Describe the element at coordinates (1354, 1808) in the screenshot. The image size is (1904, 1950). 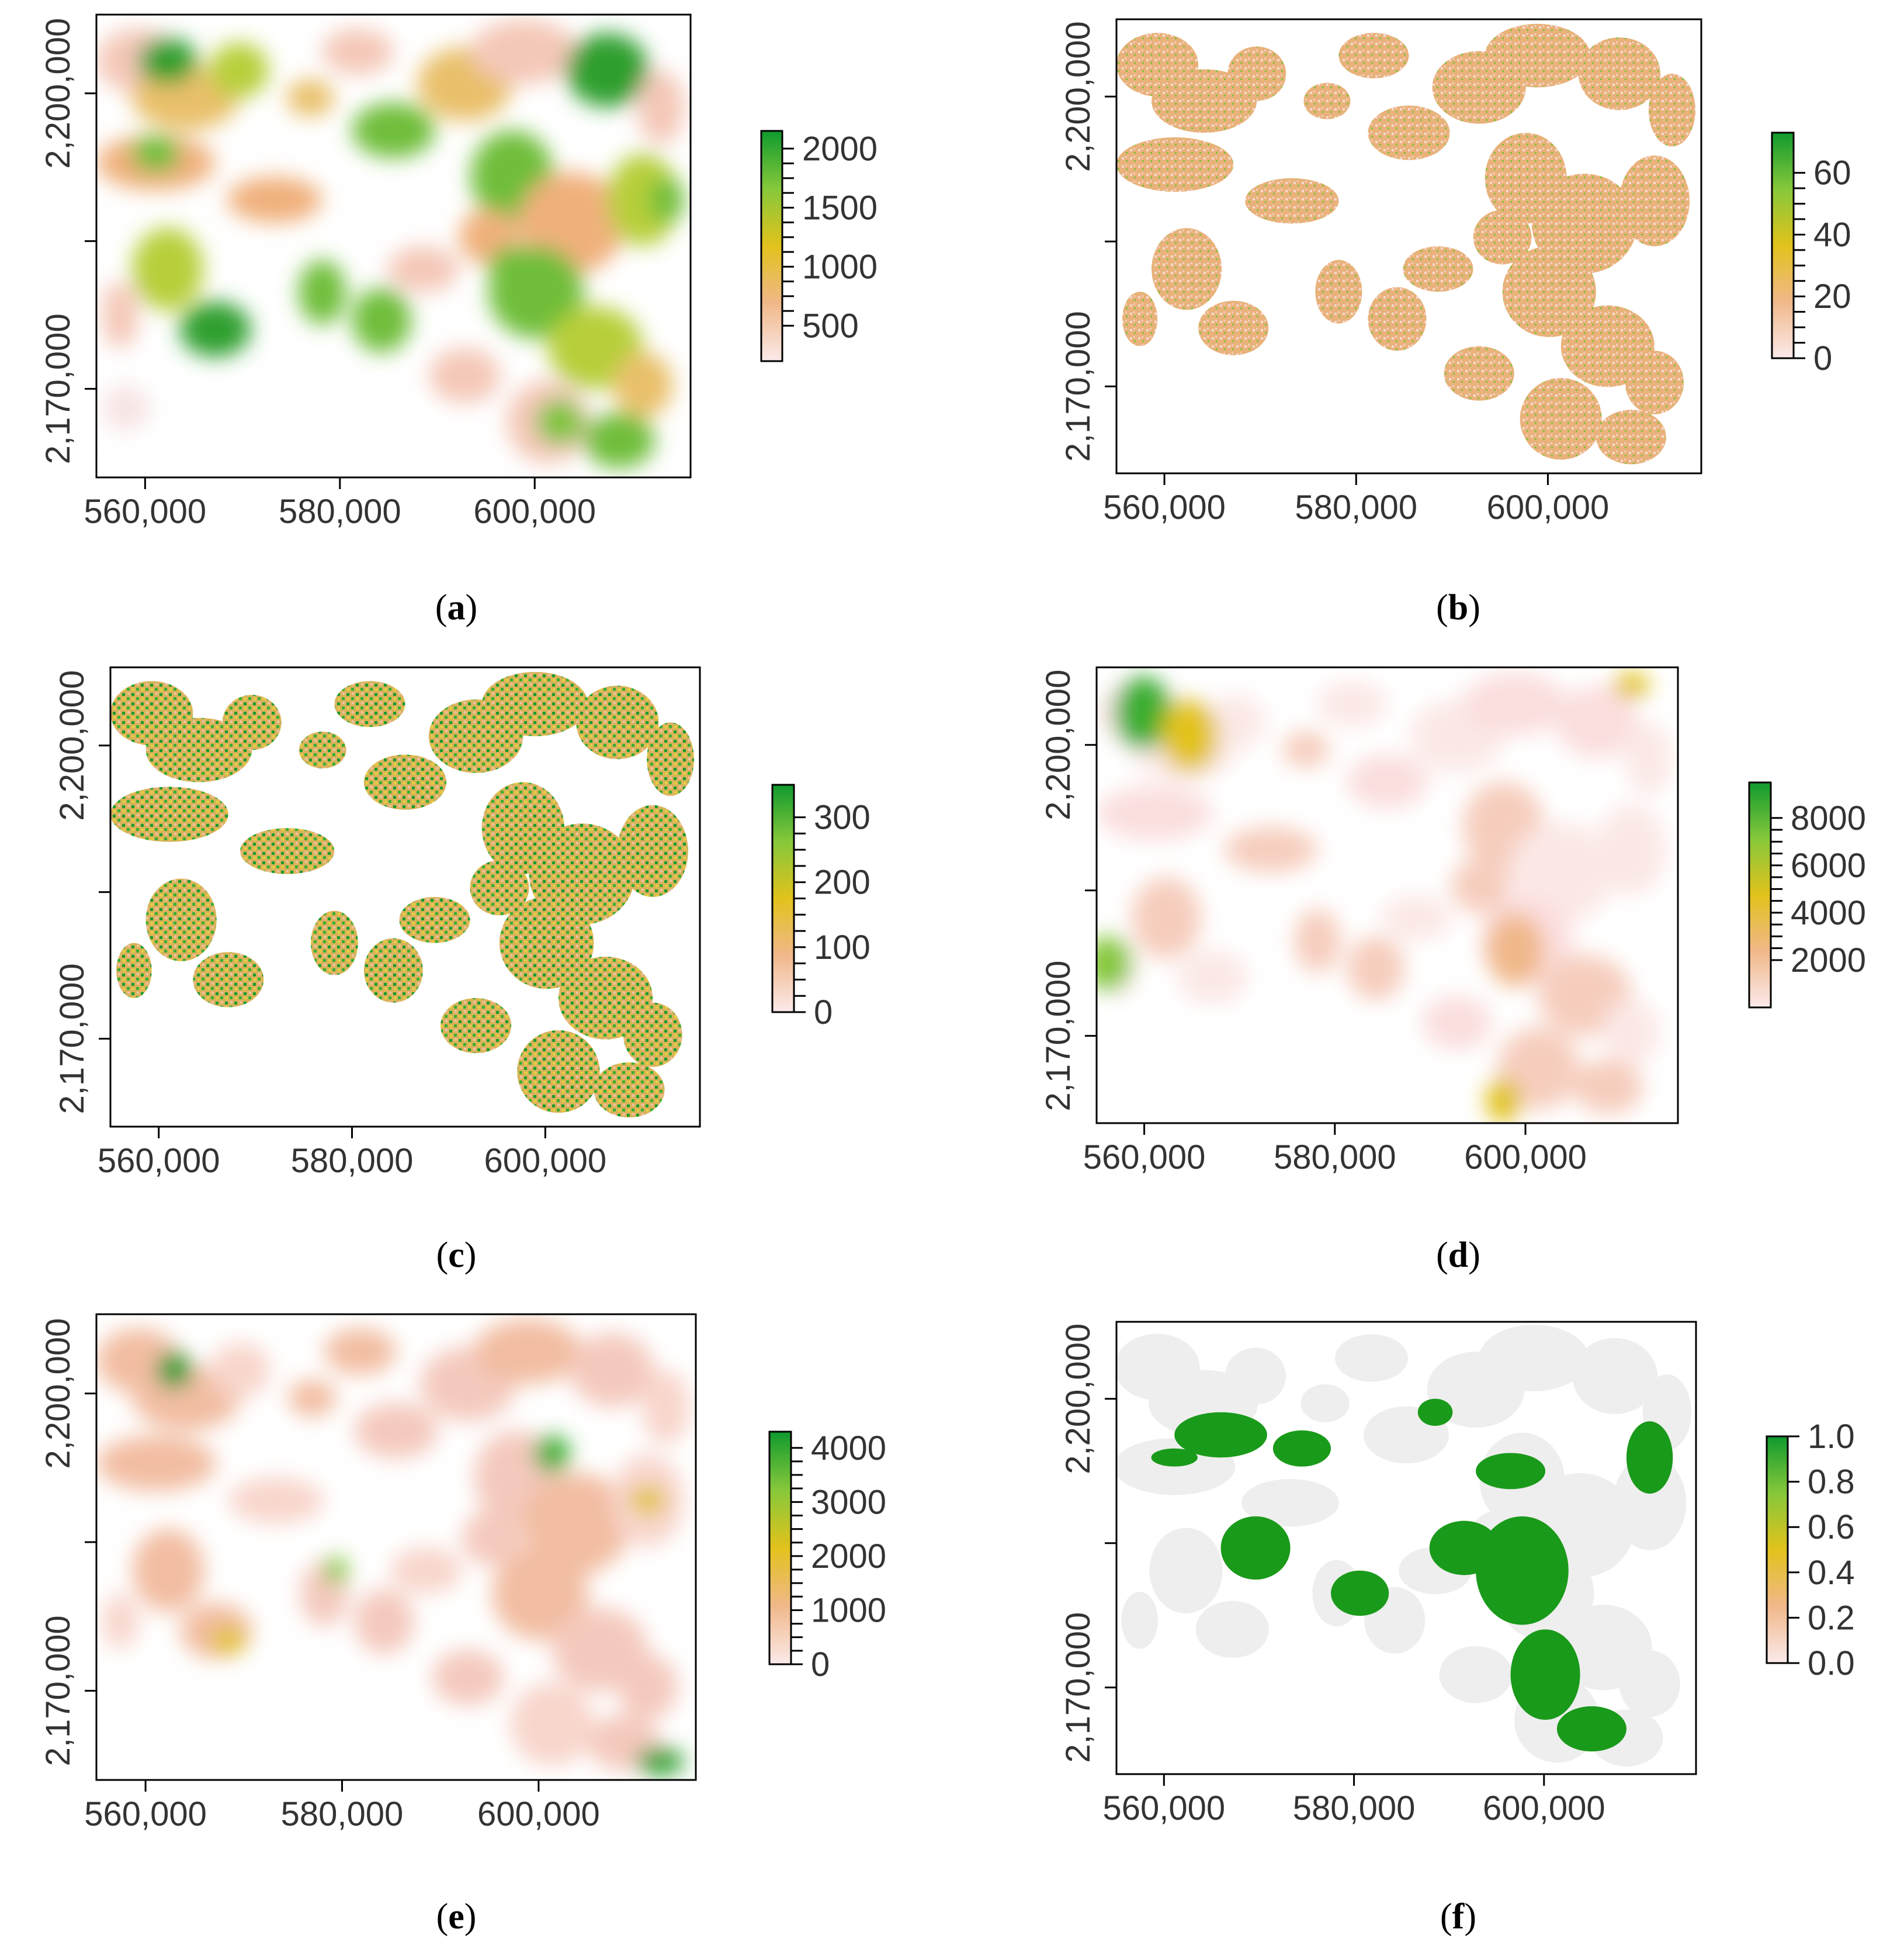
I see `x-tick-label-f-1: 580,000` at that location.